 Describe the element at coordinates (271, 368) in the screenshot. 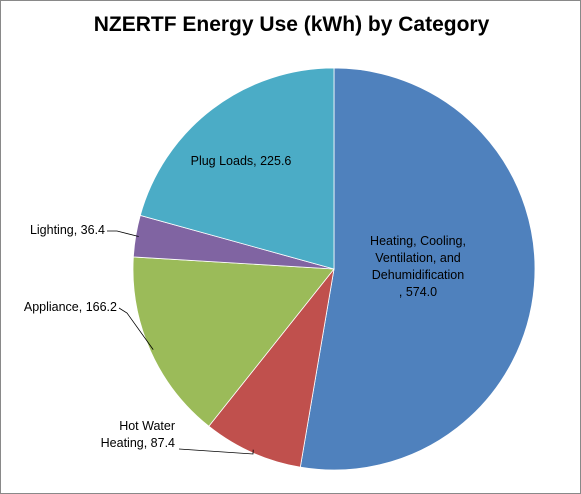

I see `slice-hot-water` at that location.